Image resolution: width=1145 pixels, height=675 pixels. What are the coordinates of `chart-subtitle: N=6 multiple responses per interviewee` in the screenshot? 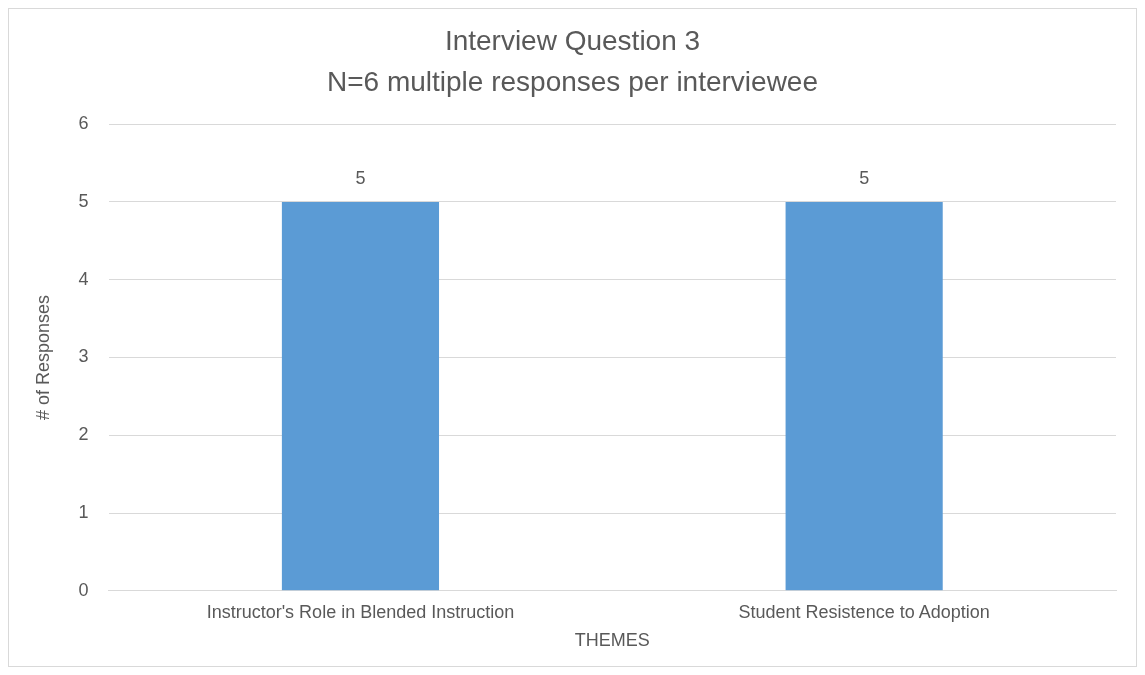 It's located at (572, 82).